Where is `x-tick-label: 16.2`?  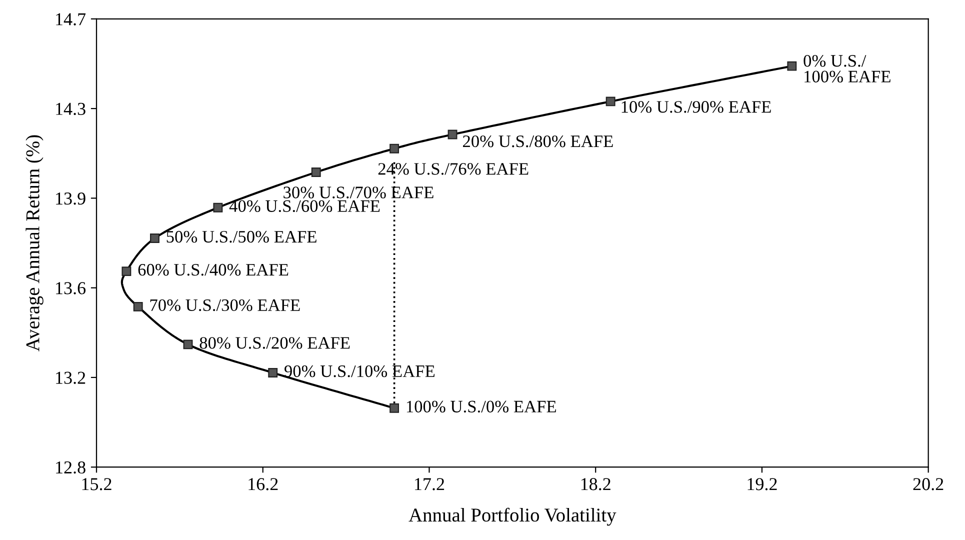 x-tick-label: 16.2 is located at coordinates (263, 484).